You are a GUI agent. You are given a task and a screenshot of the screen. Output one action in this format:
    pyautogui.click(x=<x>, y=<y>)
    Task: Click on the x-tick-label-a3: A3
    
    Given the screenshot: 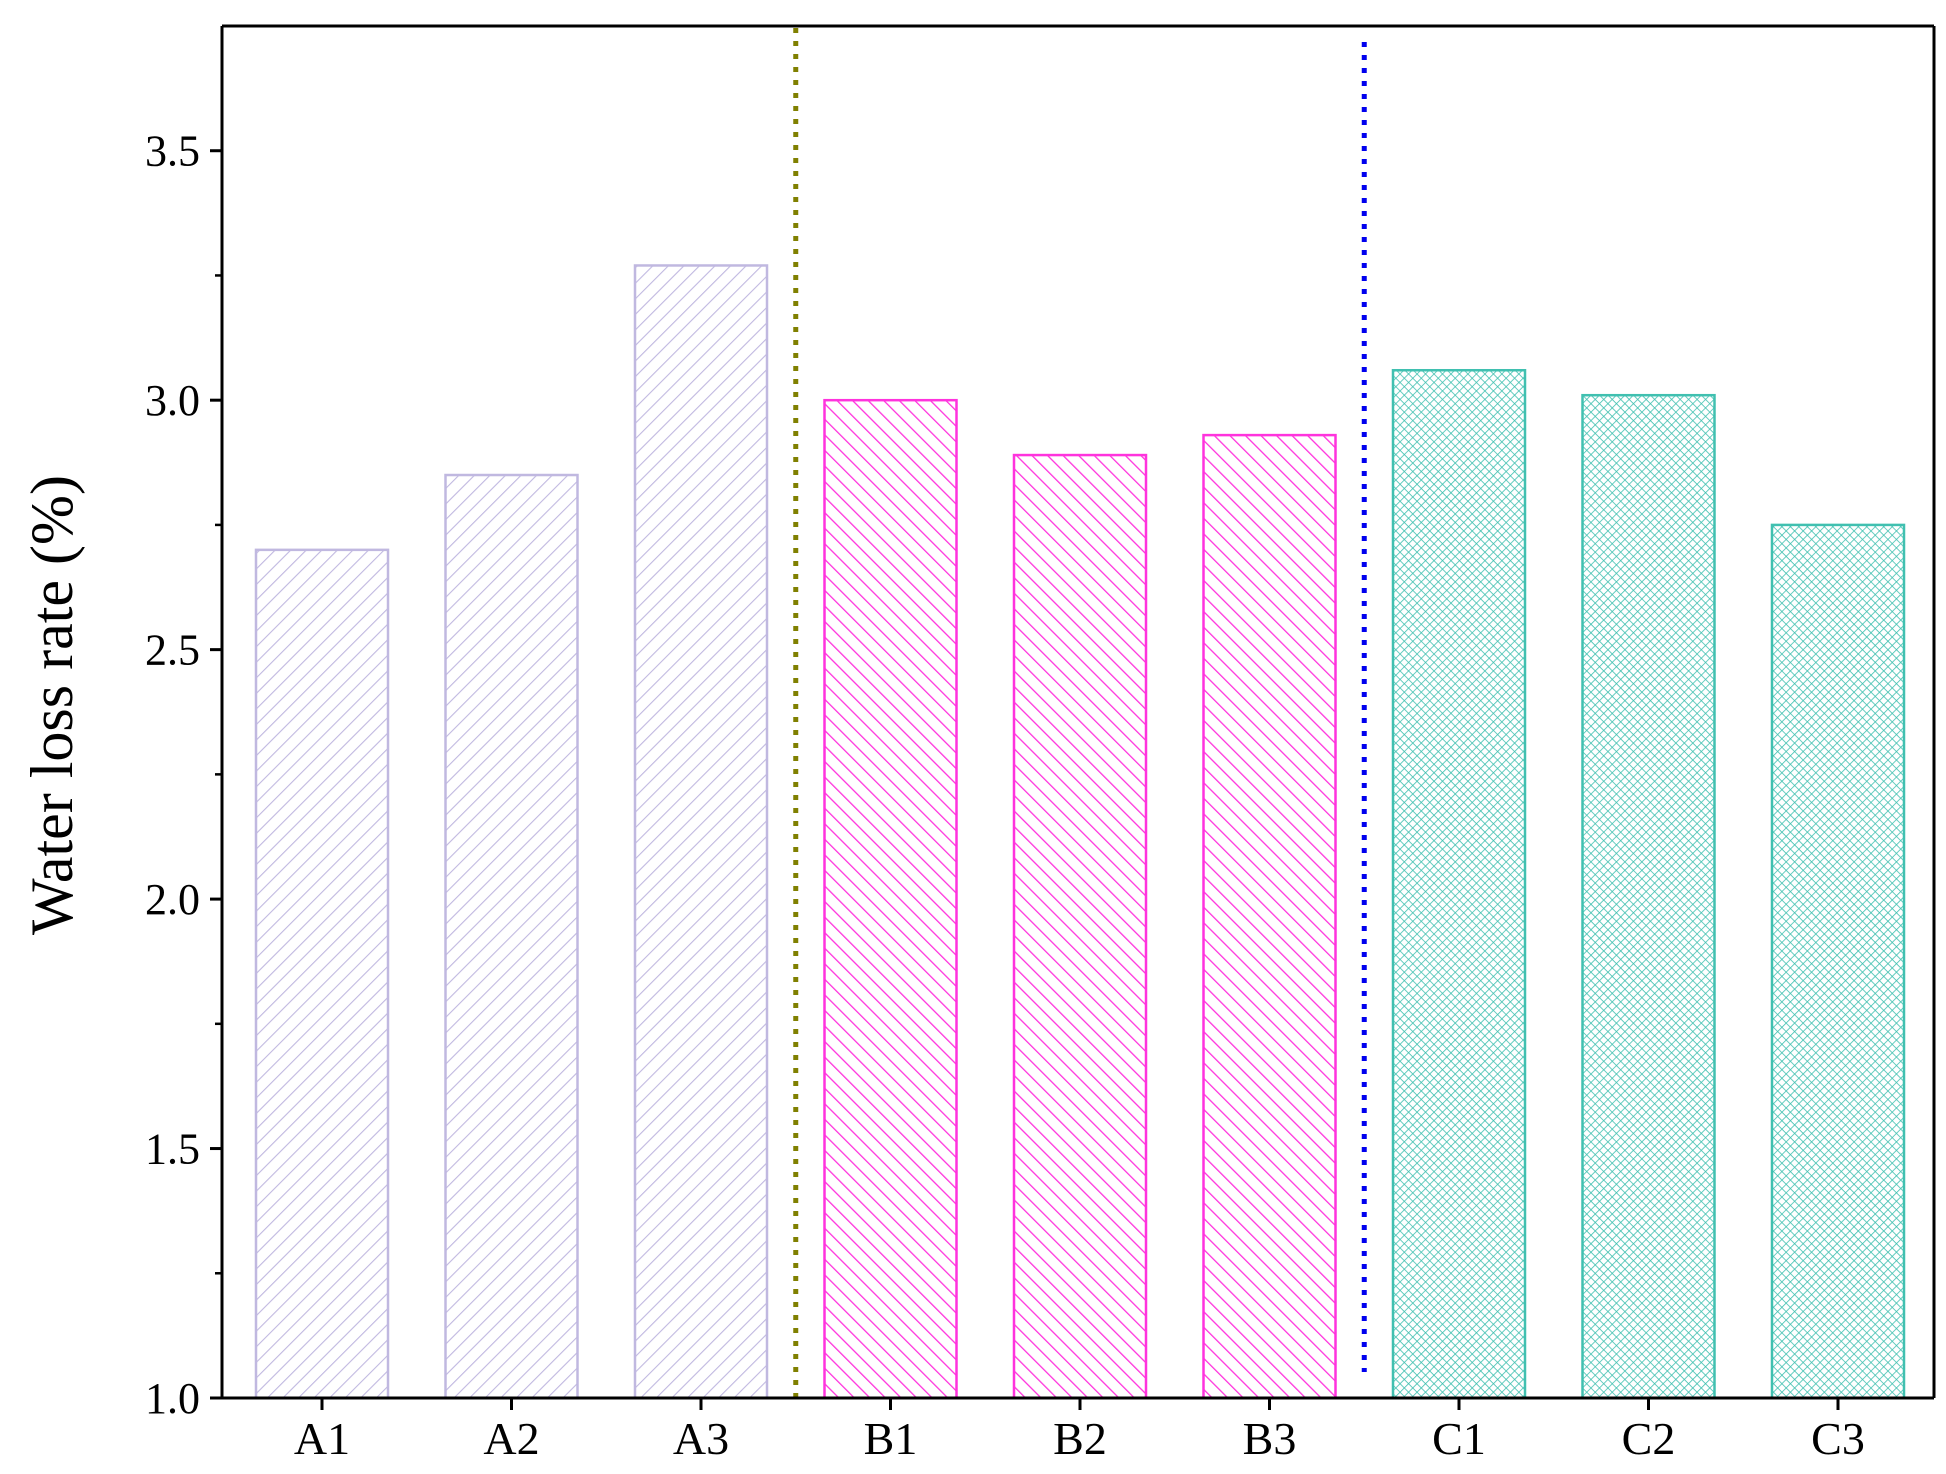 What is the action you would take?
    pyautogui.click(x=701, y=1438)
    